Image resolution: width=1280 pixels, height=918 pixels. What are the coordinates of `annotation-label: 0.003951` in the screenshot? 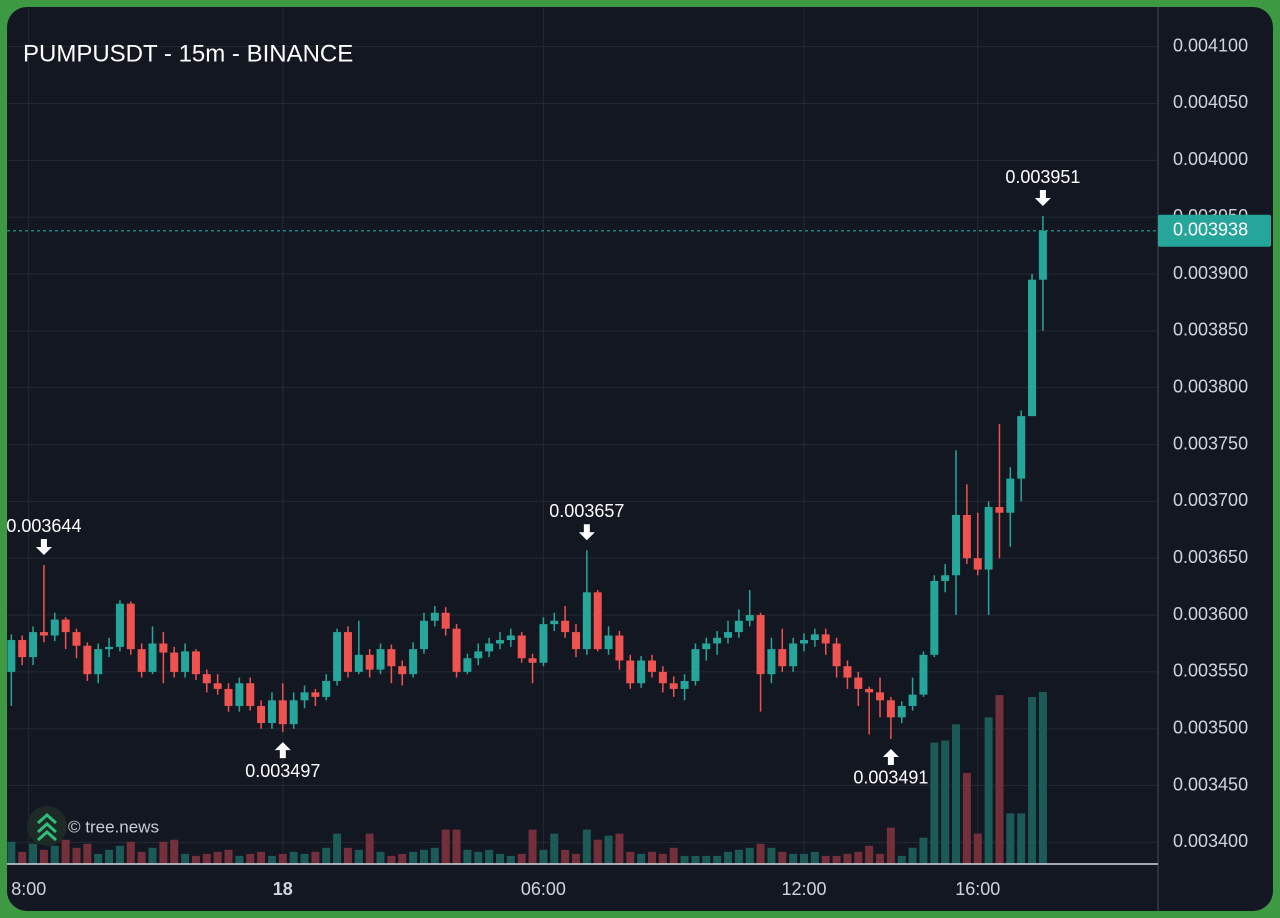 It's located at (1042, 177).